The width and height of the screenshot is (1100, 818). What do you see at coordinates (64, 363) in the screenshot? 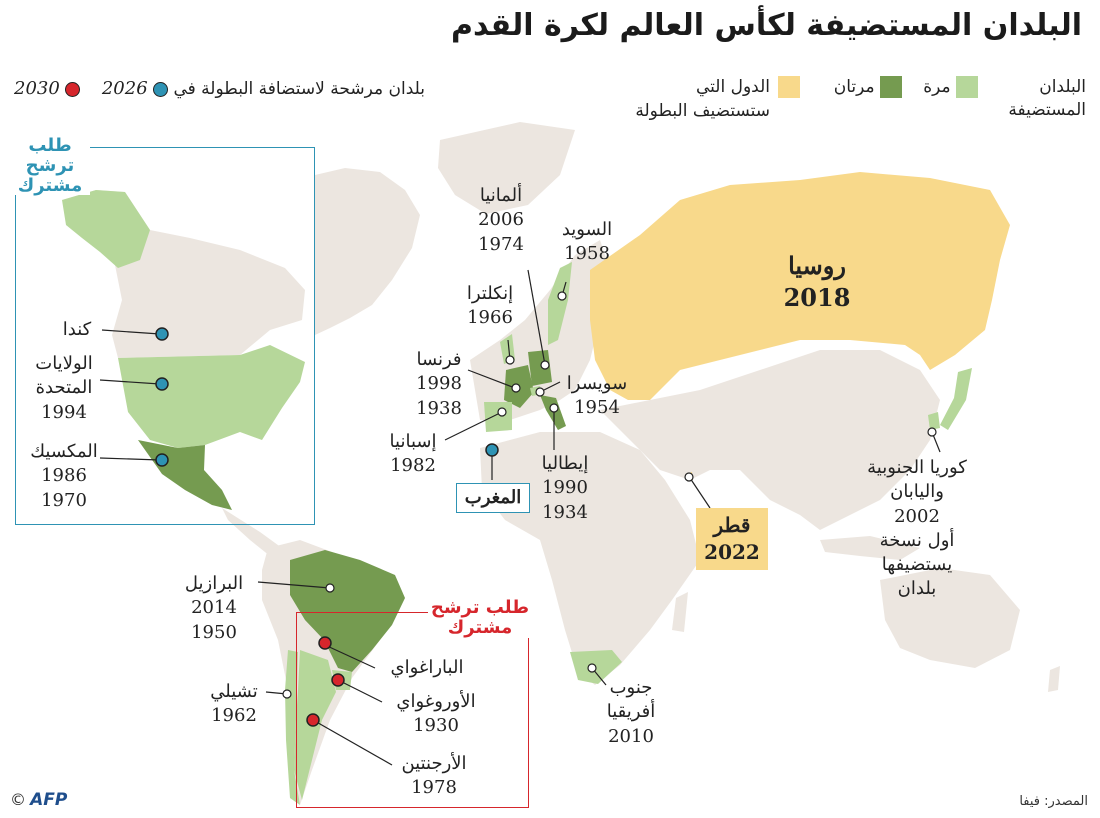
I see `usa-name-1: الولايات` at bounding box center [64, 363].